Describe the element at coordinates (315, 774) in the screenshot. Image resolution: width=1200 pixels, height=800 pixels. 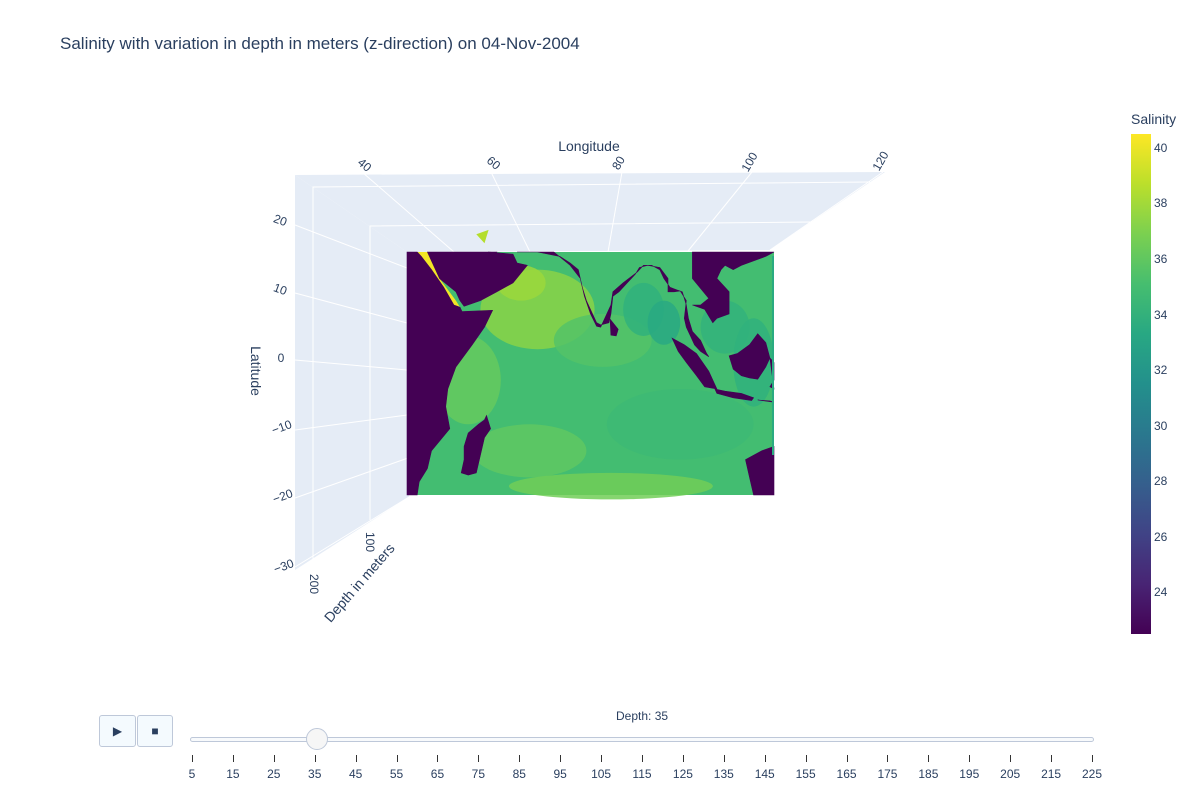
I see `slider-step-label: 35` at that location.